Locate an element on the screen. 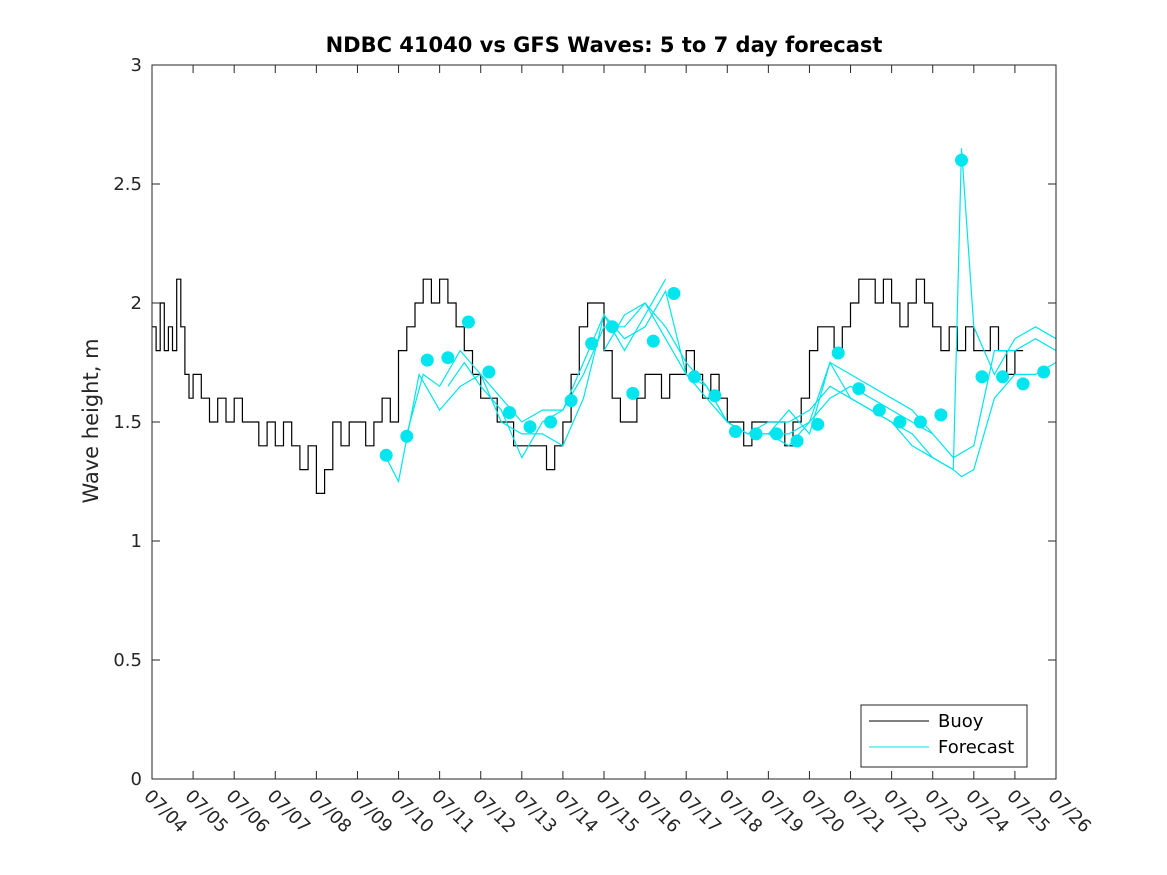 Image resolution: width=1167 pixels, height=875 pixels. y-tick-label: 2 is located at coordinates (136, 303).